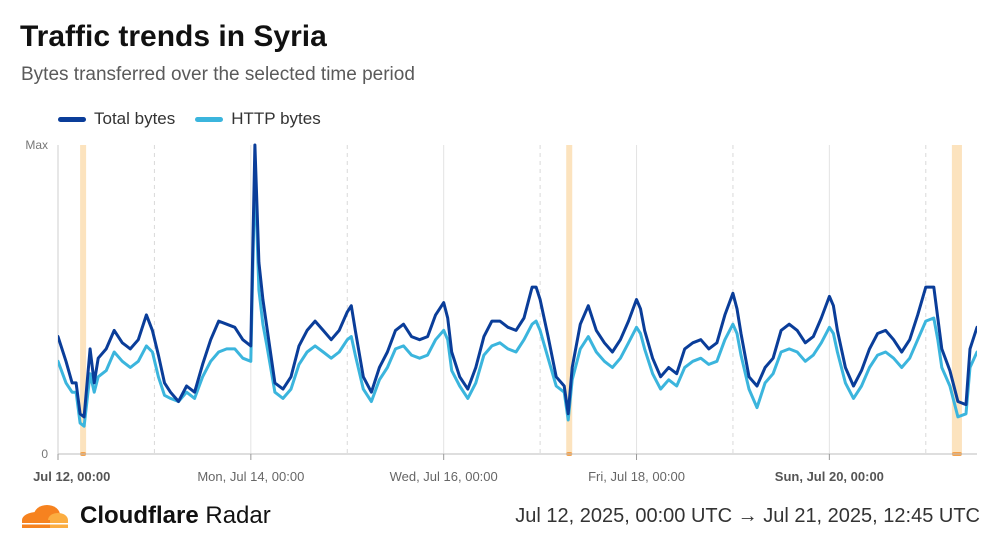 The width and height of the screenshot is (1000, 548). Describe the element at coordinates (209, 119) in the screenshot. I see `legend-swatch-http-bytes` at that location.